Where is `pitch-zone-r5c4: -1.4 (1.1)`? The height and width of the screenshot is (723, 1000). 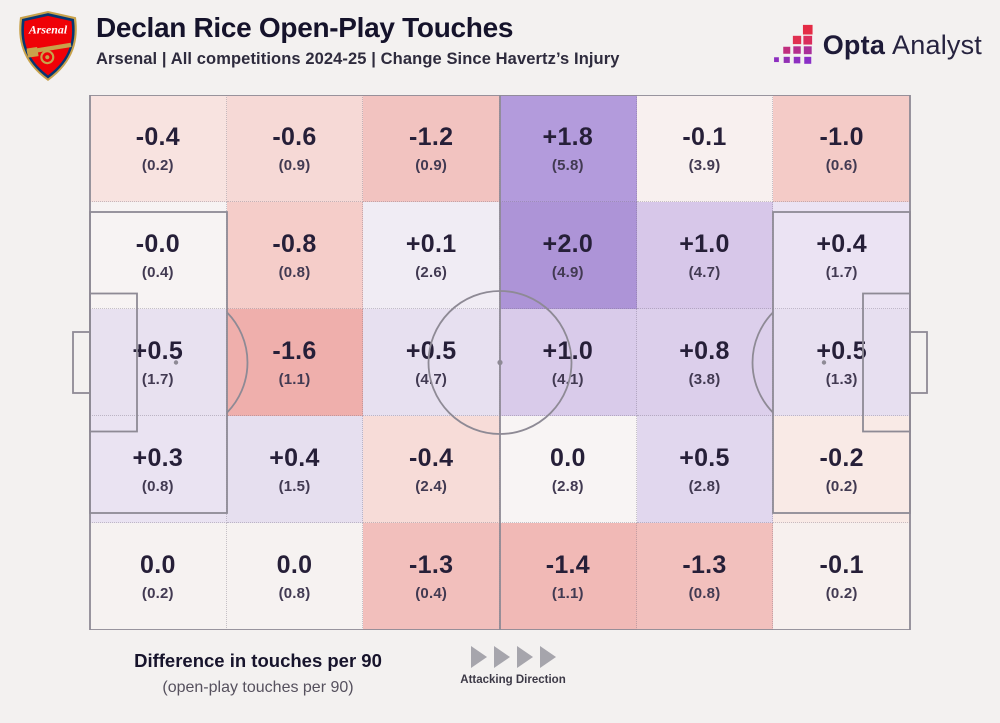 pitch-zone-r5c4: -1.4 (1.1) is located at coordinates (568, 576).